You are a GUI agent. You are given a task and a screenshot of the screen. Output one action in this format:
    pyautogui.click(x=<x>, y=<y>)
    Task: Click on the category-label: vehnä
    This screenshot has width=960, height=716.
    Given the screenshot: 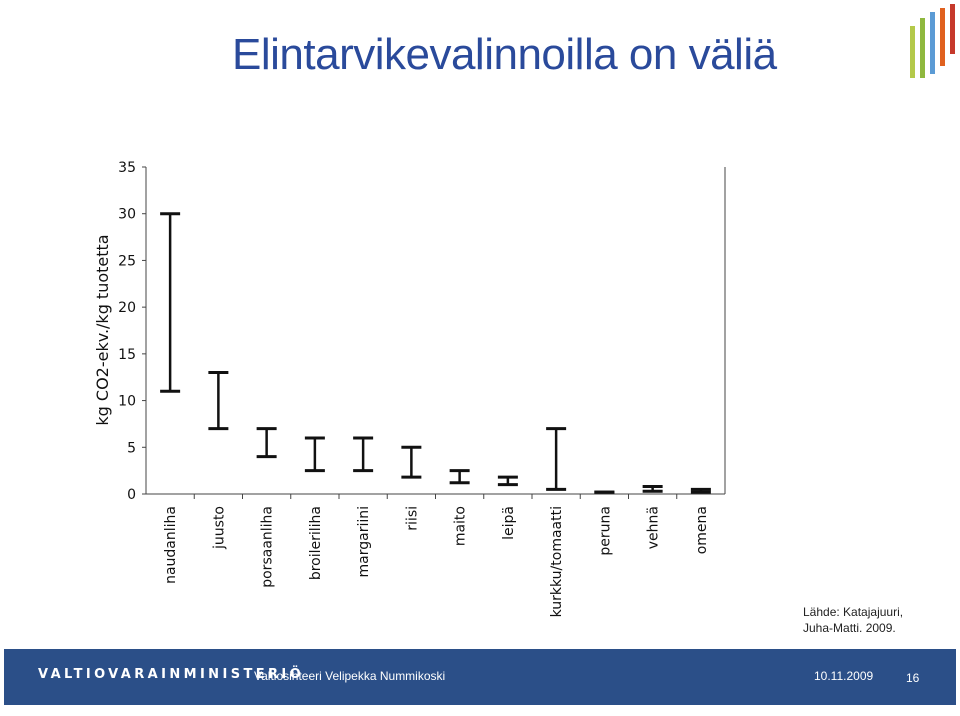 What is the action you would take?
    pyautogui.click(x=654, y=527)
    